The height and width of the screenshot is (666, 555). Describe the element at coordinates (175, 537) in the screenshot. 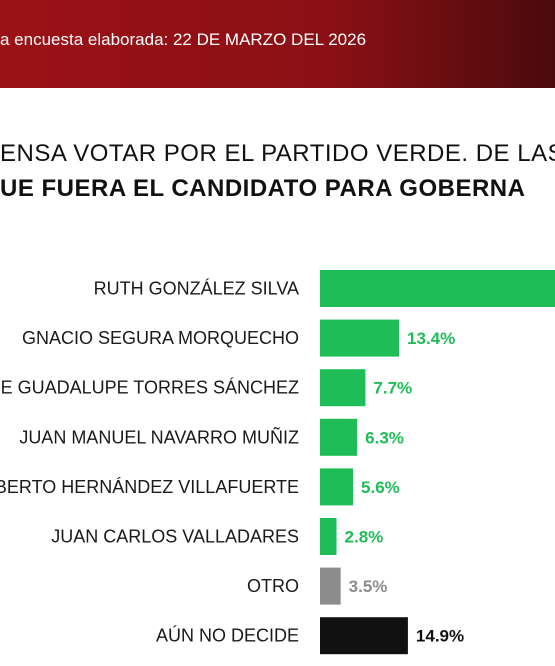

I see `category-label: JUAN CARLOS VALLADARES` at that location.